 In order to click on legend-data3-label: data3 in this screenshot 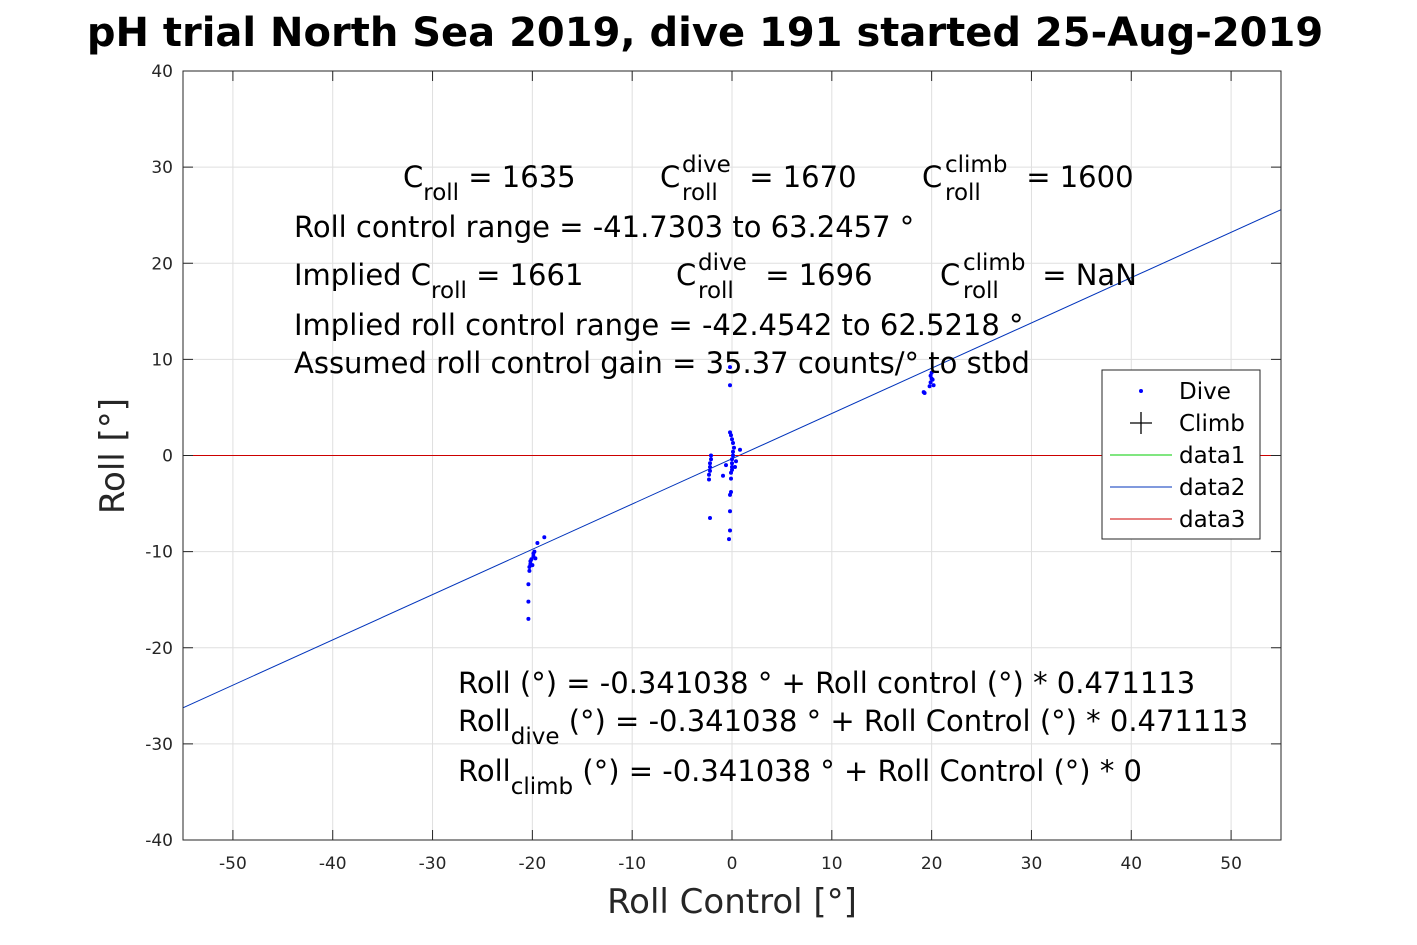, I will do `click(1212, 520)`.